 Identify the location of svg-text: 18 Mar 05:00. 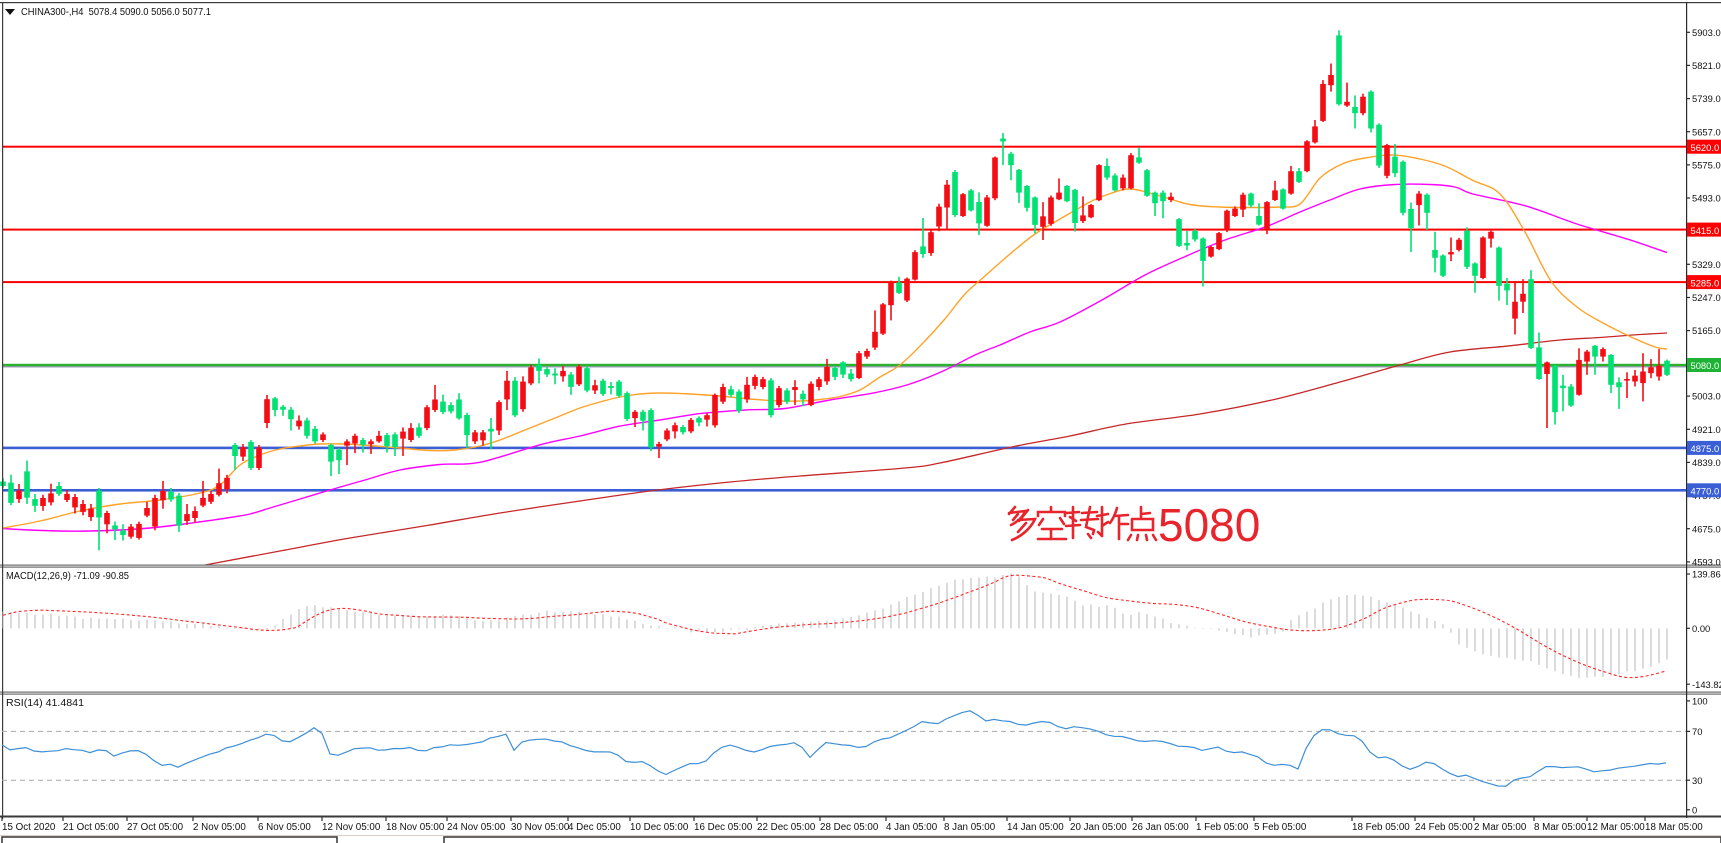
(1674, 827).